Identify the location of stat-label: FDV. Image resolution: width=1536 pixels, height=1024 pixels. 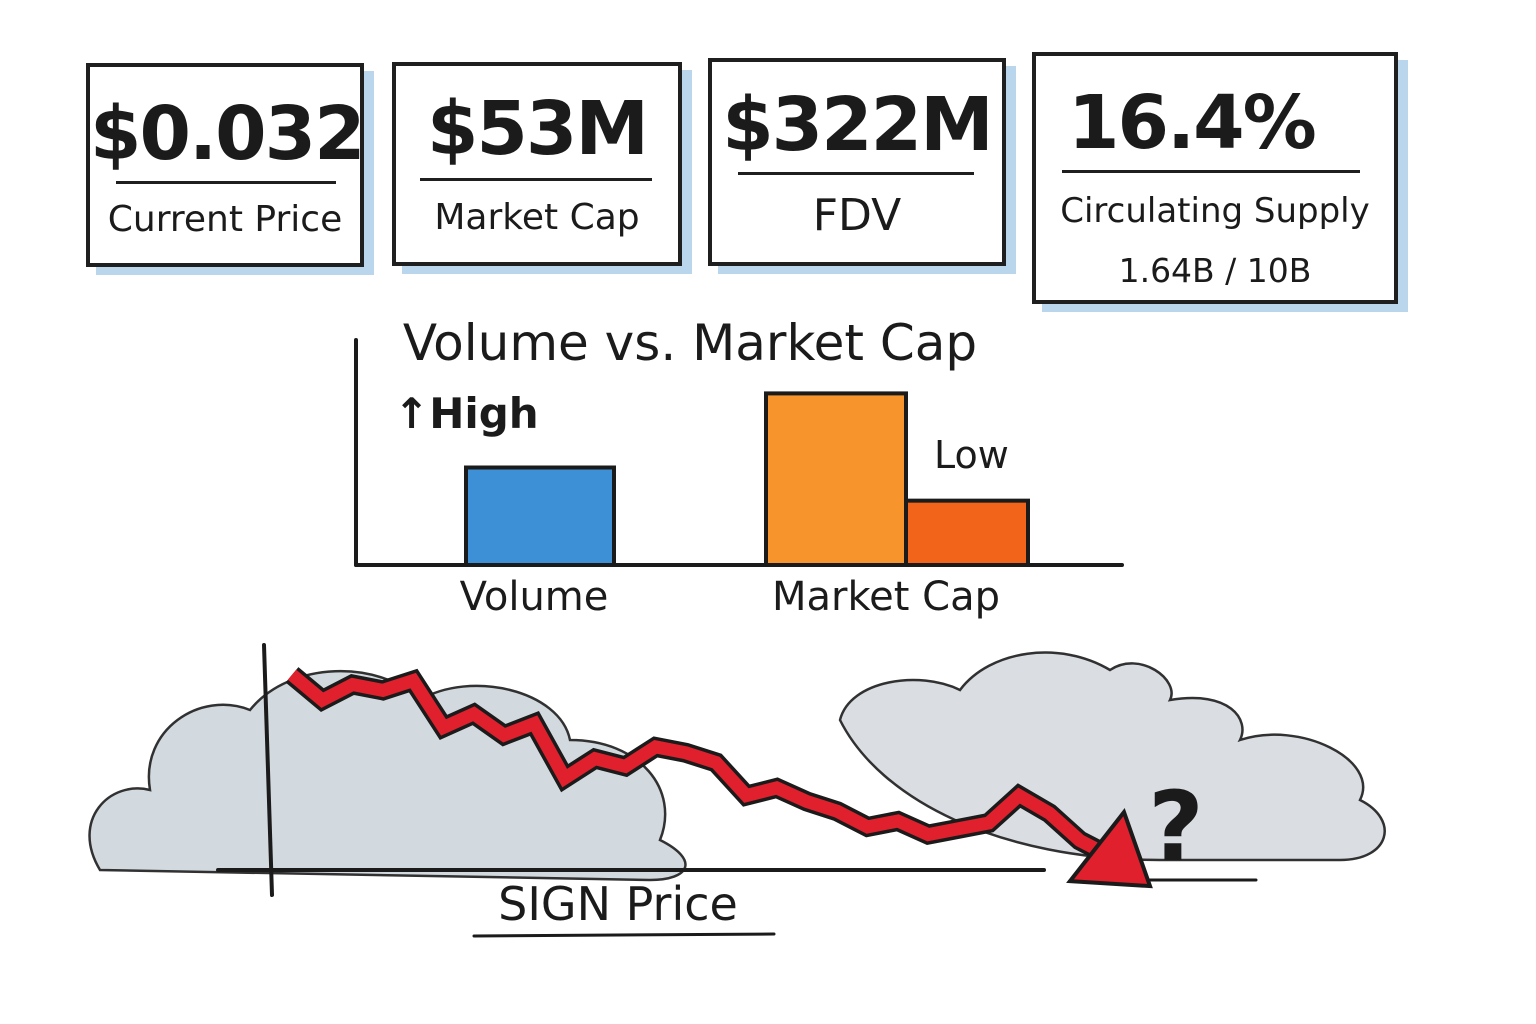
(857, 215).